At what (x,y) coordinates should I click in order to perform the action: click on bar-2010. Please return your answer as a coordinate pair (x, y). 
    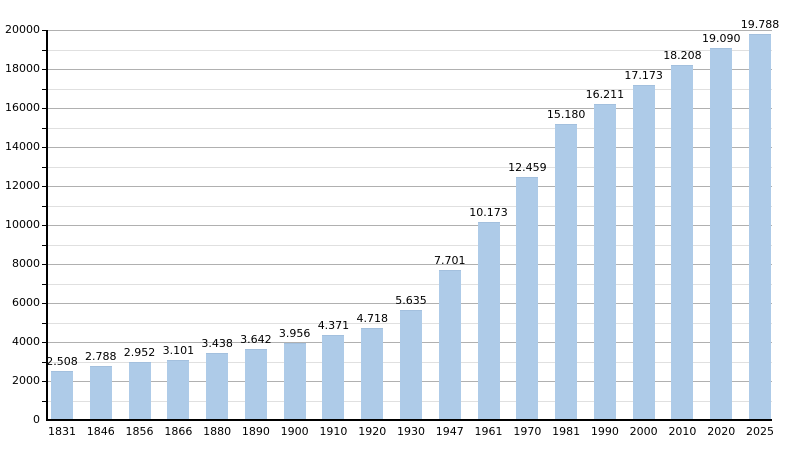
    Looking at the image, I should click on (682, 242).